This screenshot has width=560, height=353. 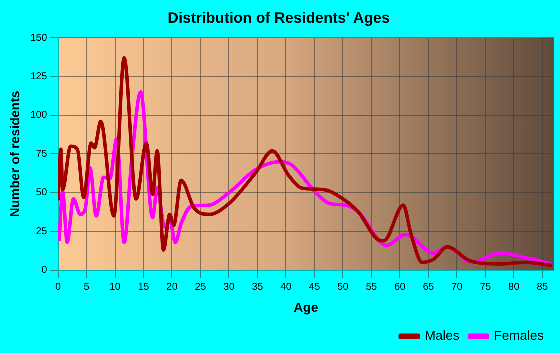 I want to click on x-tick-label: 30, so click(x=230, y=288).